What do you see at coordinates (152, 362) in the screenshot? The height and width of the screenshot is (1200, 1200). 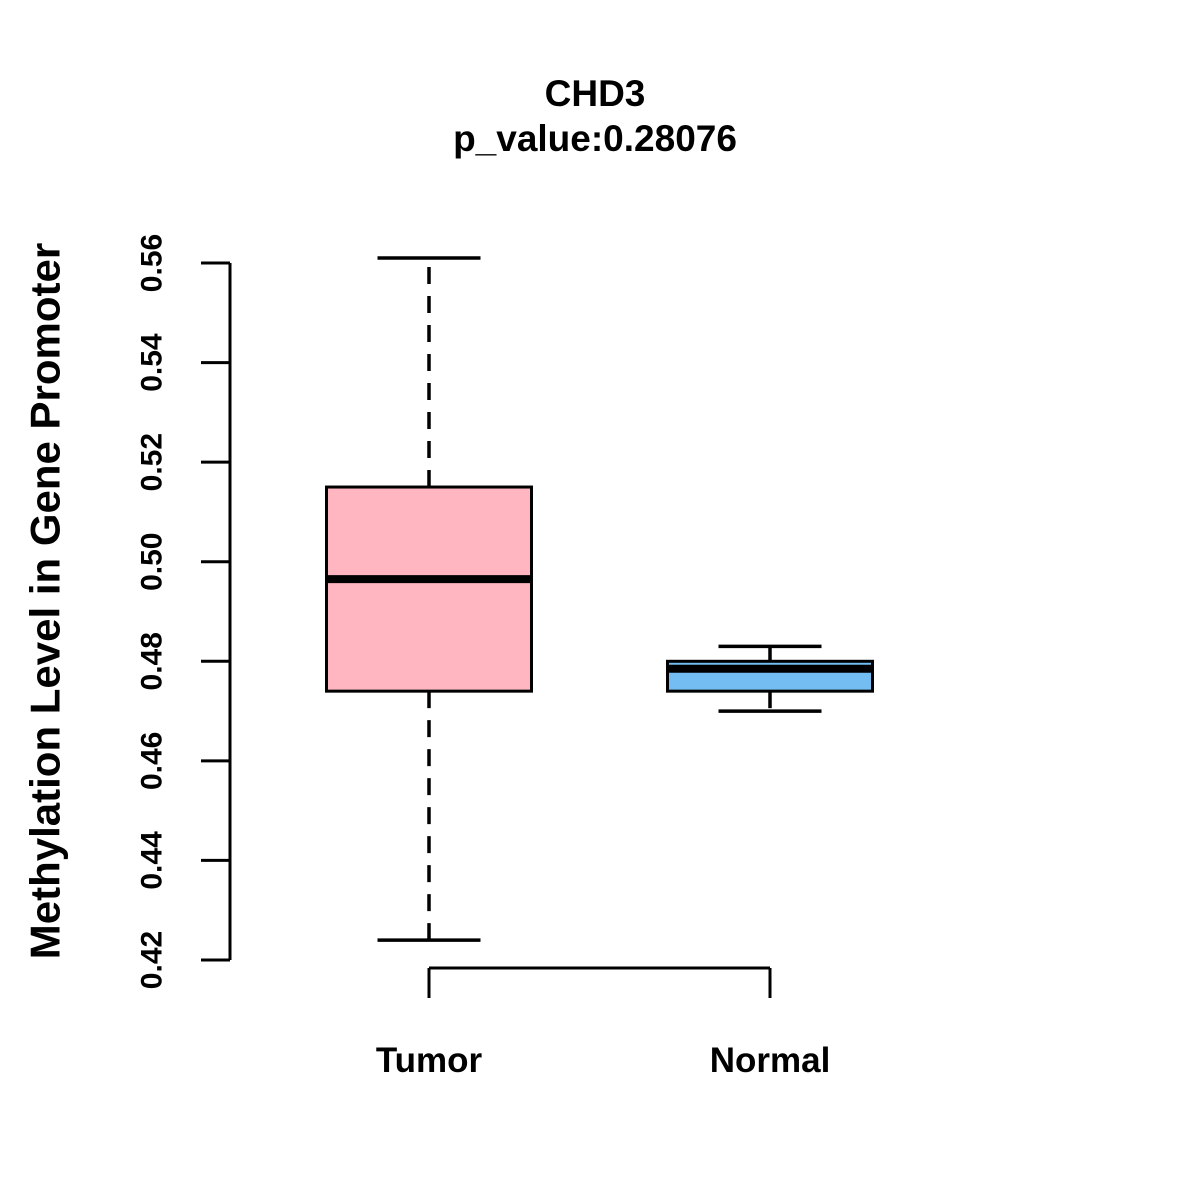 I see `y-tick-label: 0.54` at bounding box center [152, 362].